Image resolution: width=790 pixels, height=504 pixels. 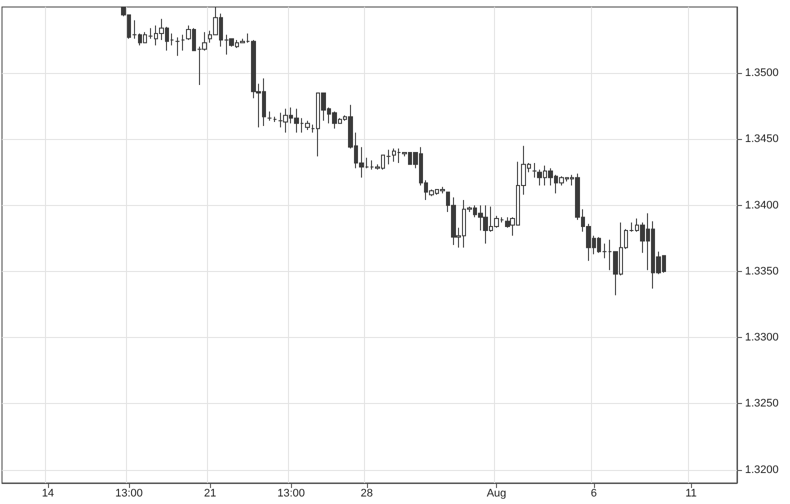 I want to click on y-tick-label: 1.3200, so click(x=762, y=470).